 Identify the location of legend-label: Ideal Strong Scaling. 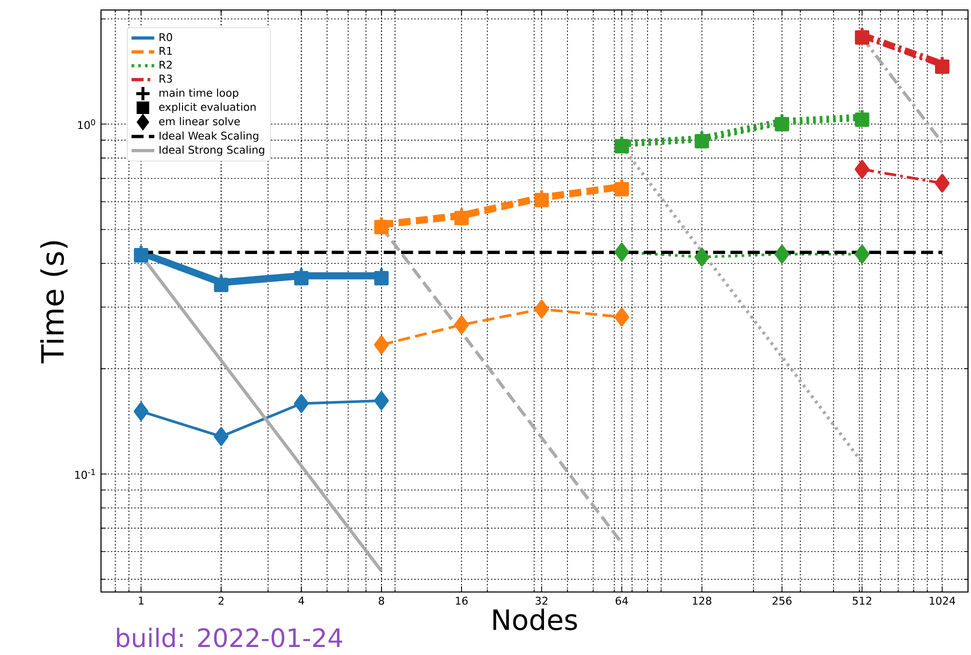
(212, 151).